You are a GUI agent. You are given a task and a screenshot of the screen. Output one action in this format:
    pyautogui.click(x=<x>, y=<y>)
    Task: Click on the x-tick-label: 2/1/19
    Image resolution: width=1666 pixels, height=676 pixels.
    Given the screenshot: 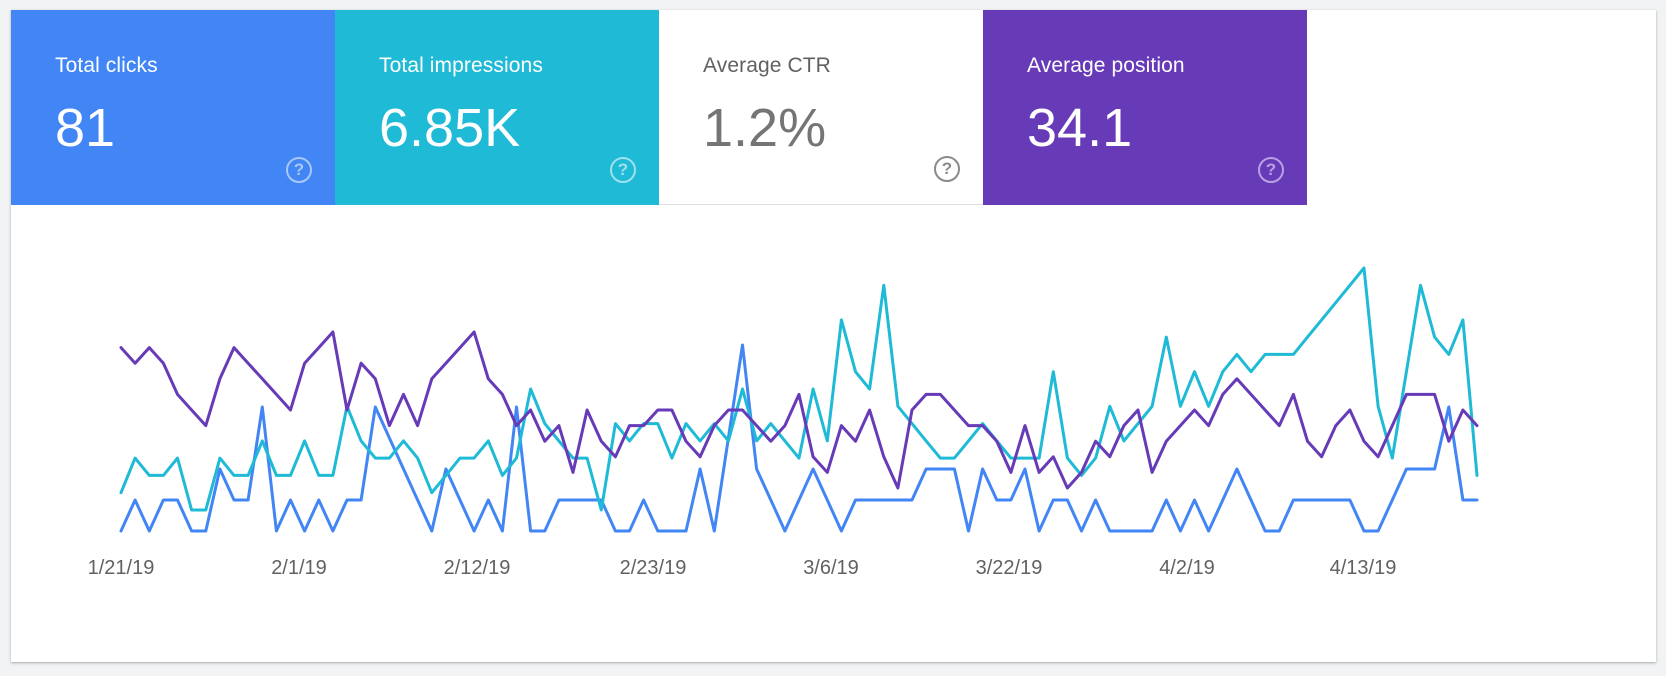 What is the action you would take?
    pyautogui.click(x=299, y=568)
    